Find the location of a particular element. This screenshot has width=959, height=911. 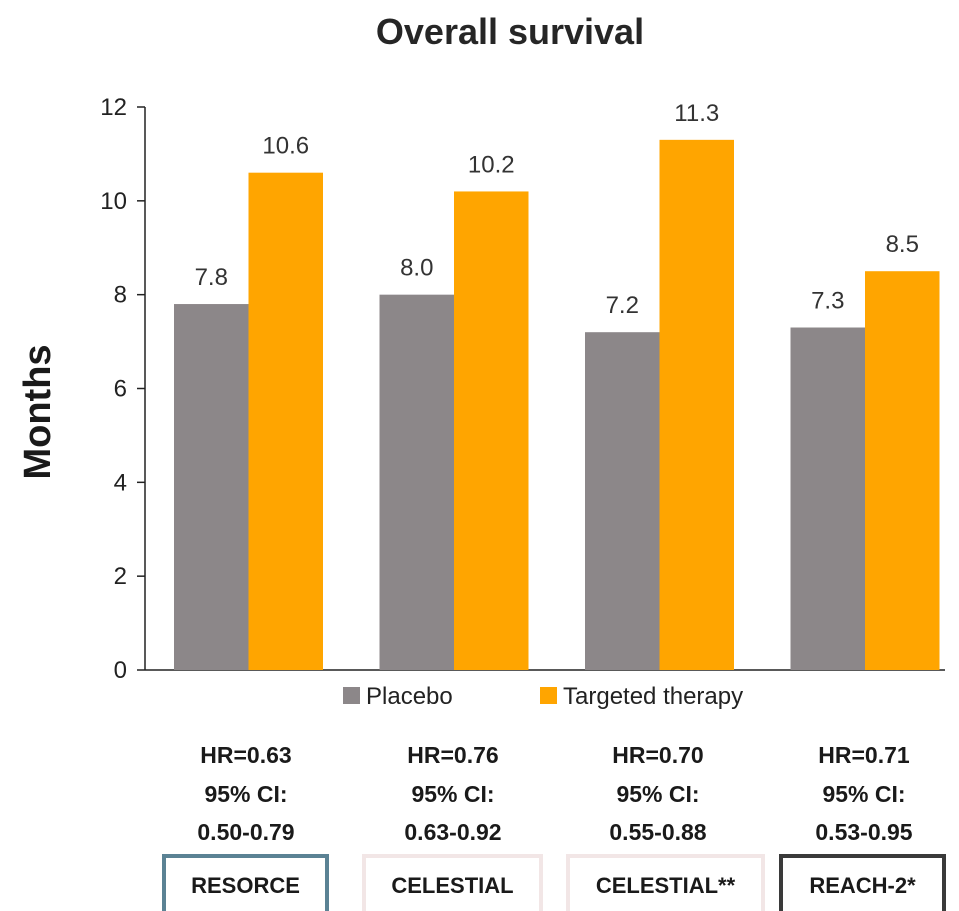

trial-name-label: REACH-2* is located at coordinates (862, 885).